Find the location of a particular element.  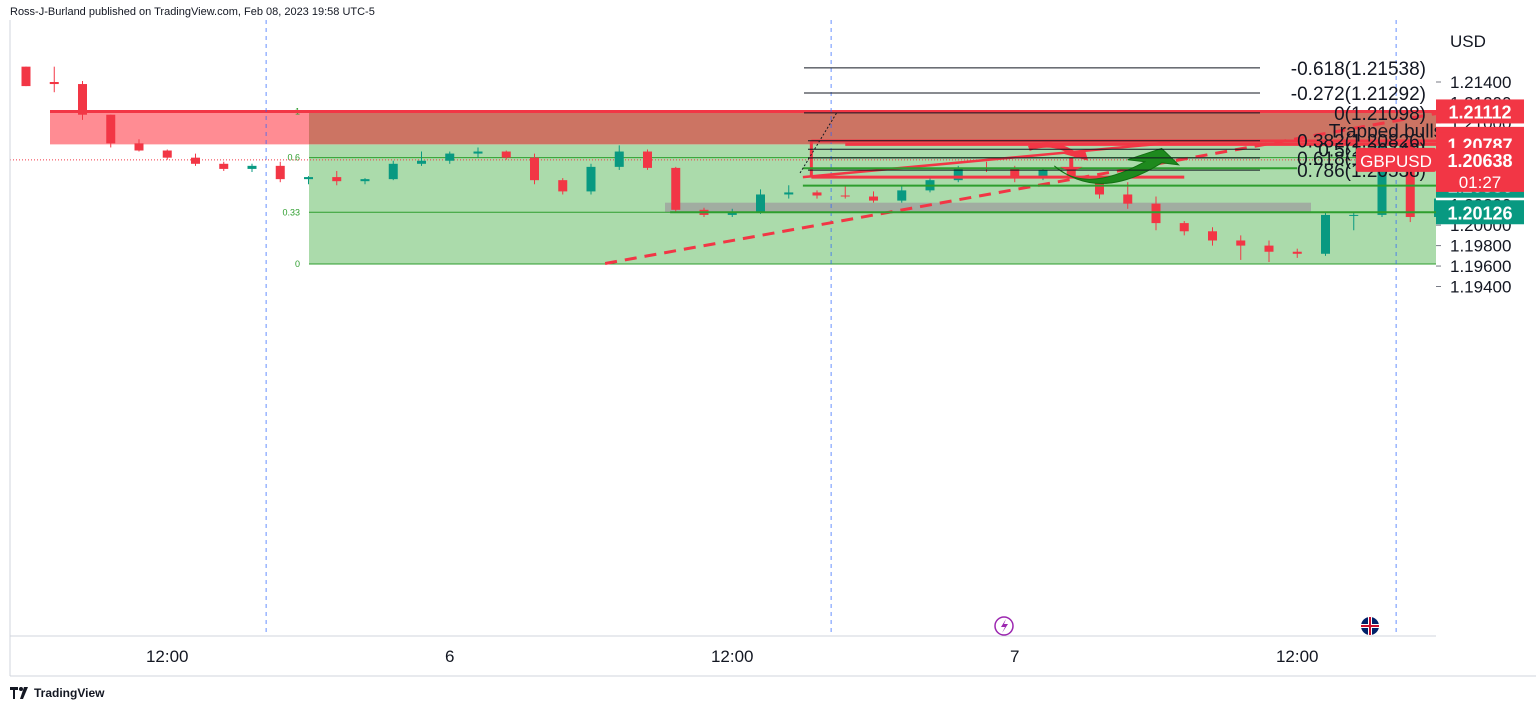

price-tick-label: 1.19800 is located at coordinates (1480, 246).